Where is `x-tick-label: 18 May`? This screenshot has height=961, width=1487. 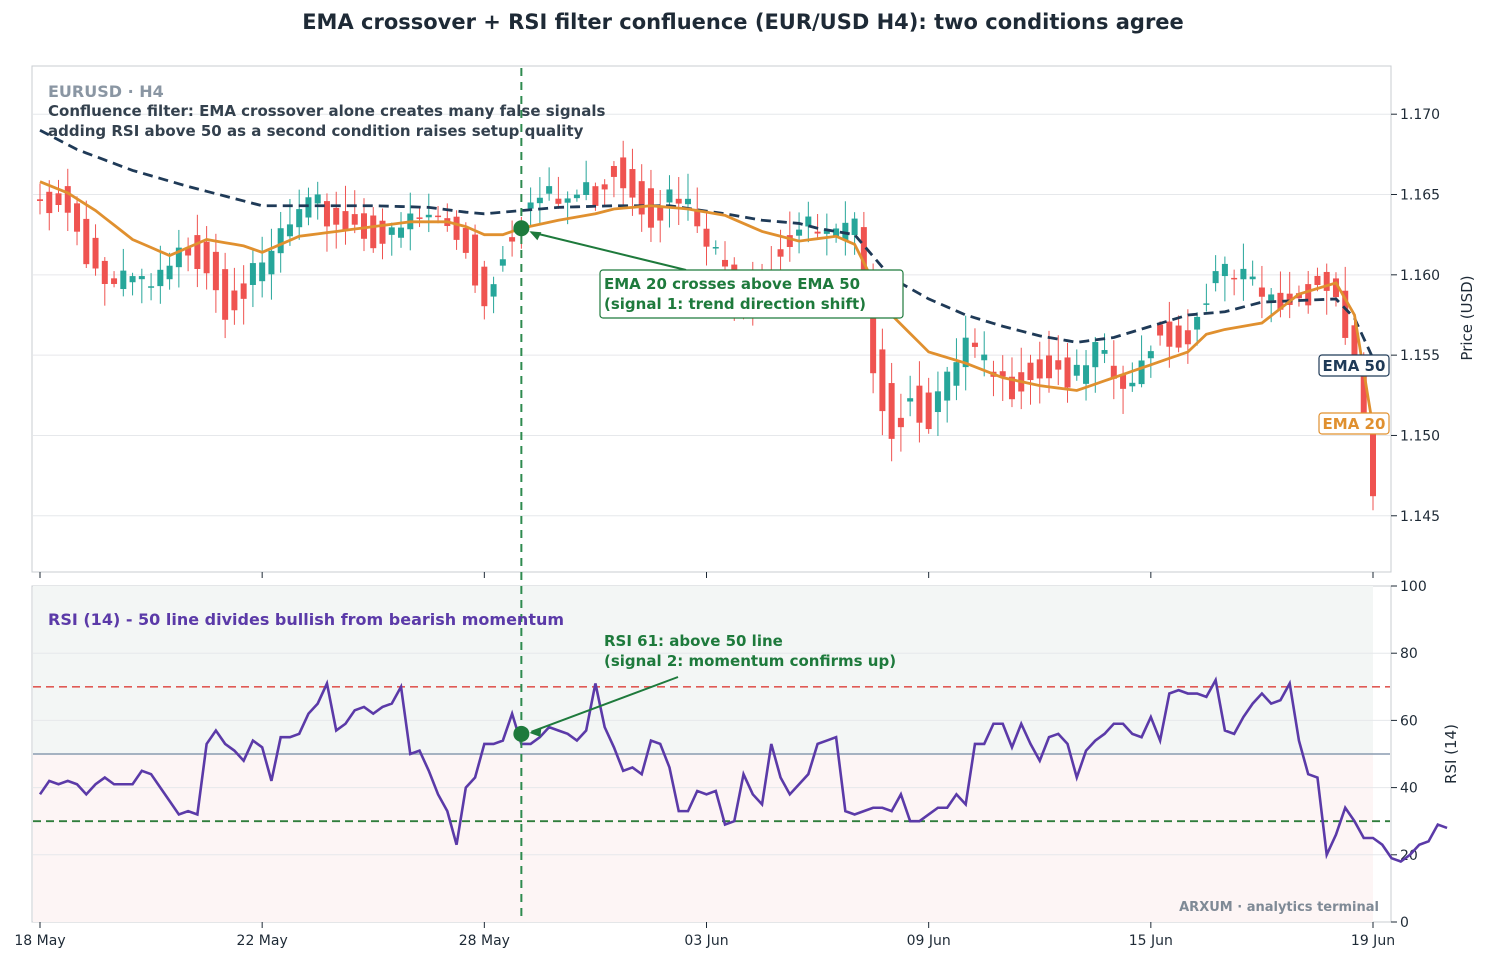
x-tick-label: 18 May is located at coordinates (39, 941).